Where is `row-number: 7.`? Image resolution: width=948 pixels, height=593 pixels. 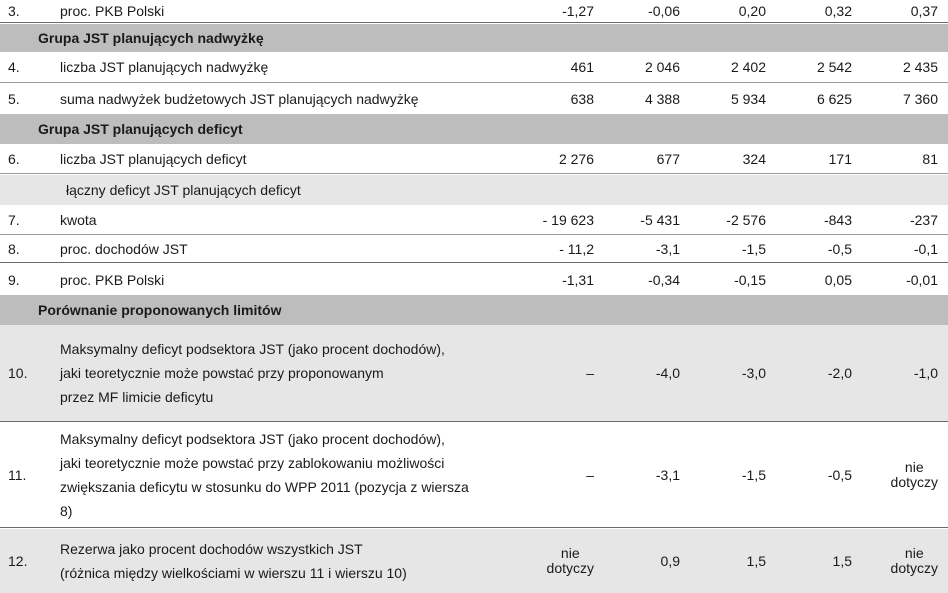 row-number: 7. is located at coordinates (14, 219).